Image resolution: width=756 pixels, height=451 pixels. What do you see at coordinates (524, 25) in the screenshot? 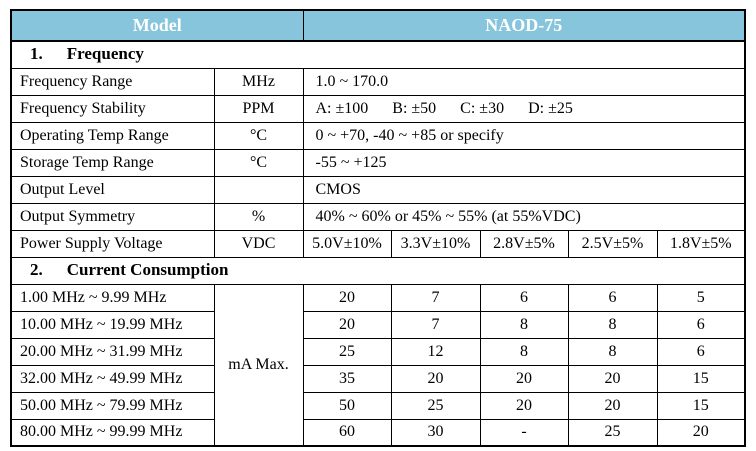
I see `part-number-header-cell: NAOD-75` at bounding box center [524, 25].